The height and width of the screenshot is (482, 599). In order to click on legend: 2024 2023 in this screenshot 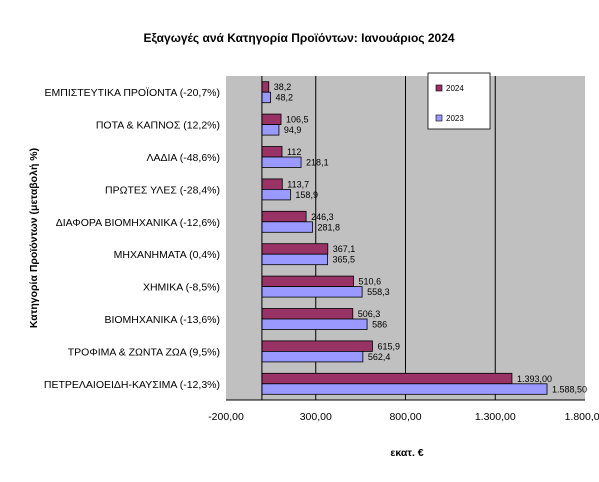, I will do `click(459, 101)`.